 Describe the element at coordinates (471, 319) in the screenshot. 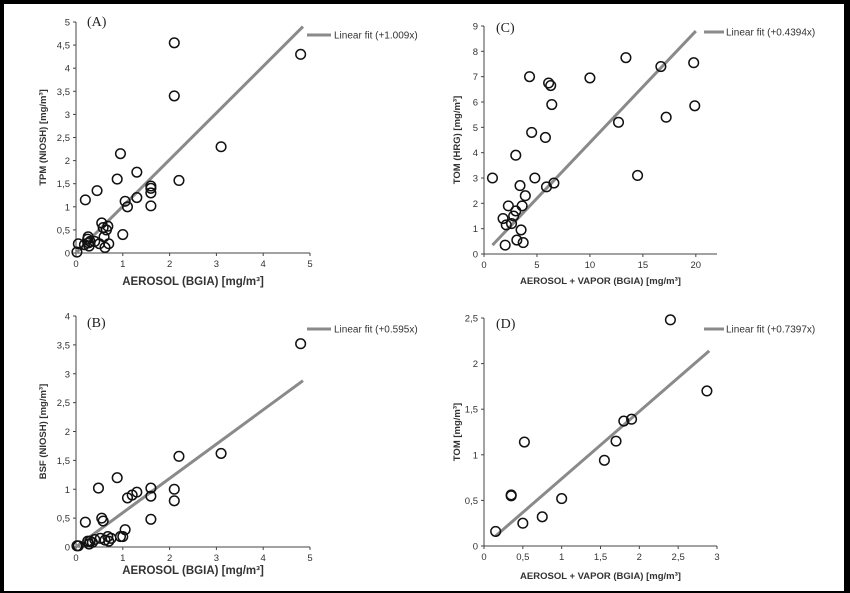

I see `y-tick-label: 2,5` at that location.